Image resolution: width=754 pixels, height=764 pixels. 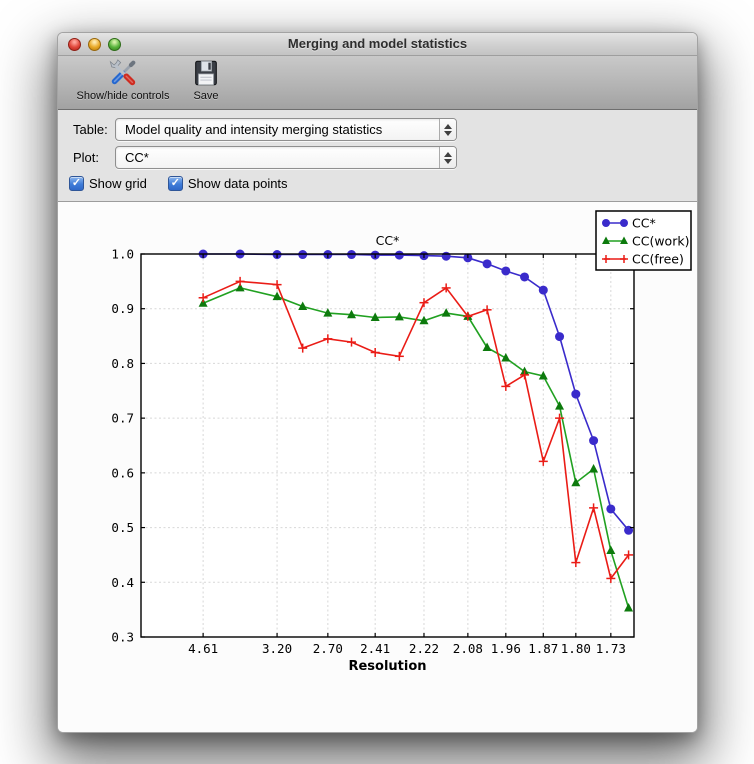 What do you see at coordinates (90, 129) in the screenshot?
I see `table-label: Table:` at bounding box center [90, 129].